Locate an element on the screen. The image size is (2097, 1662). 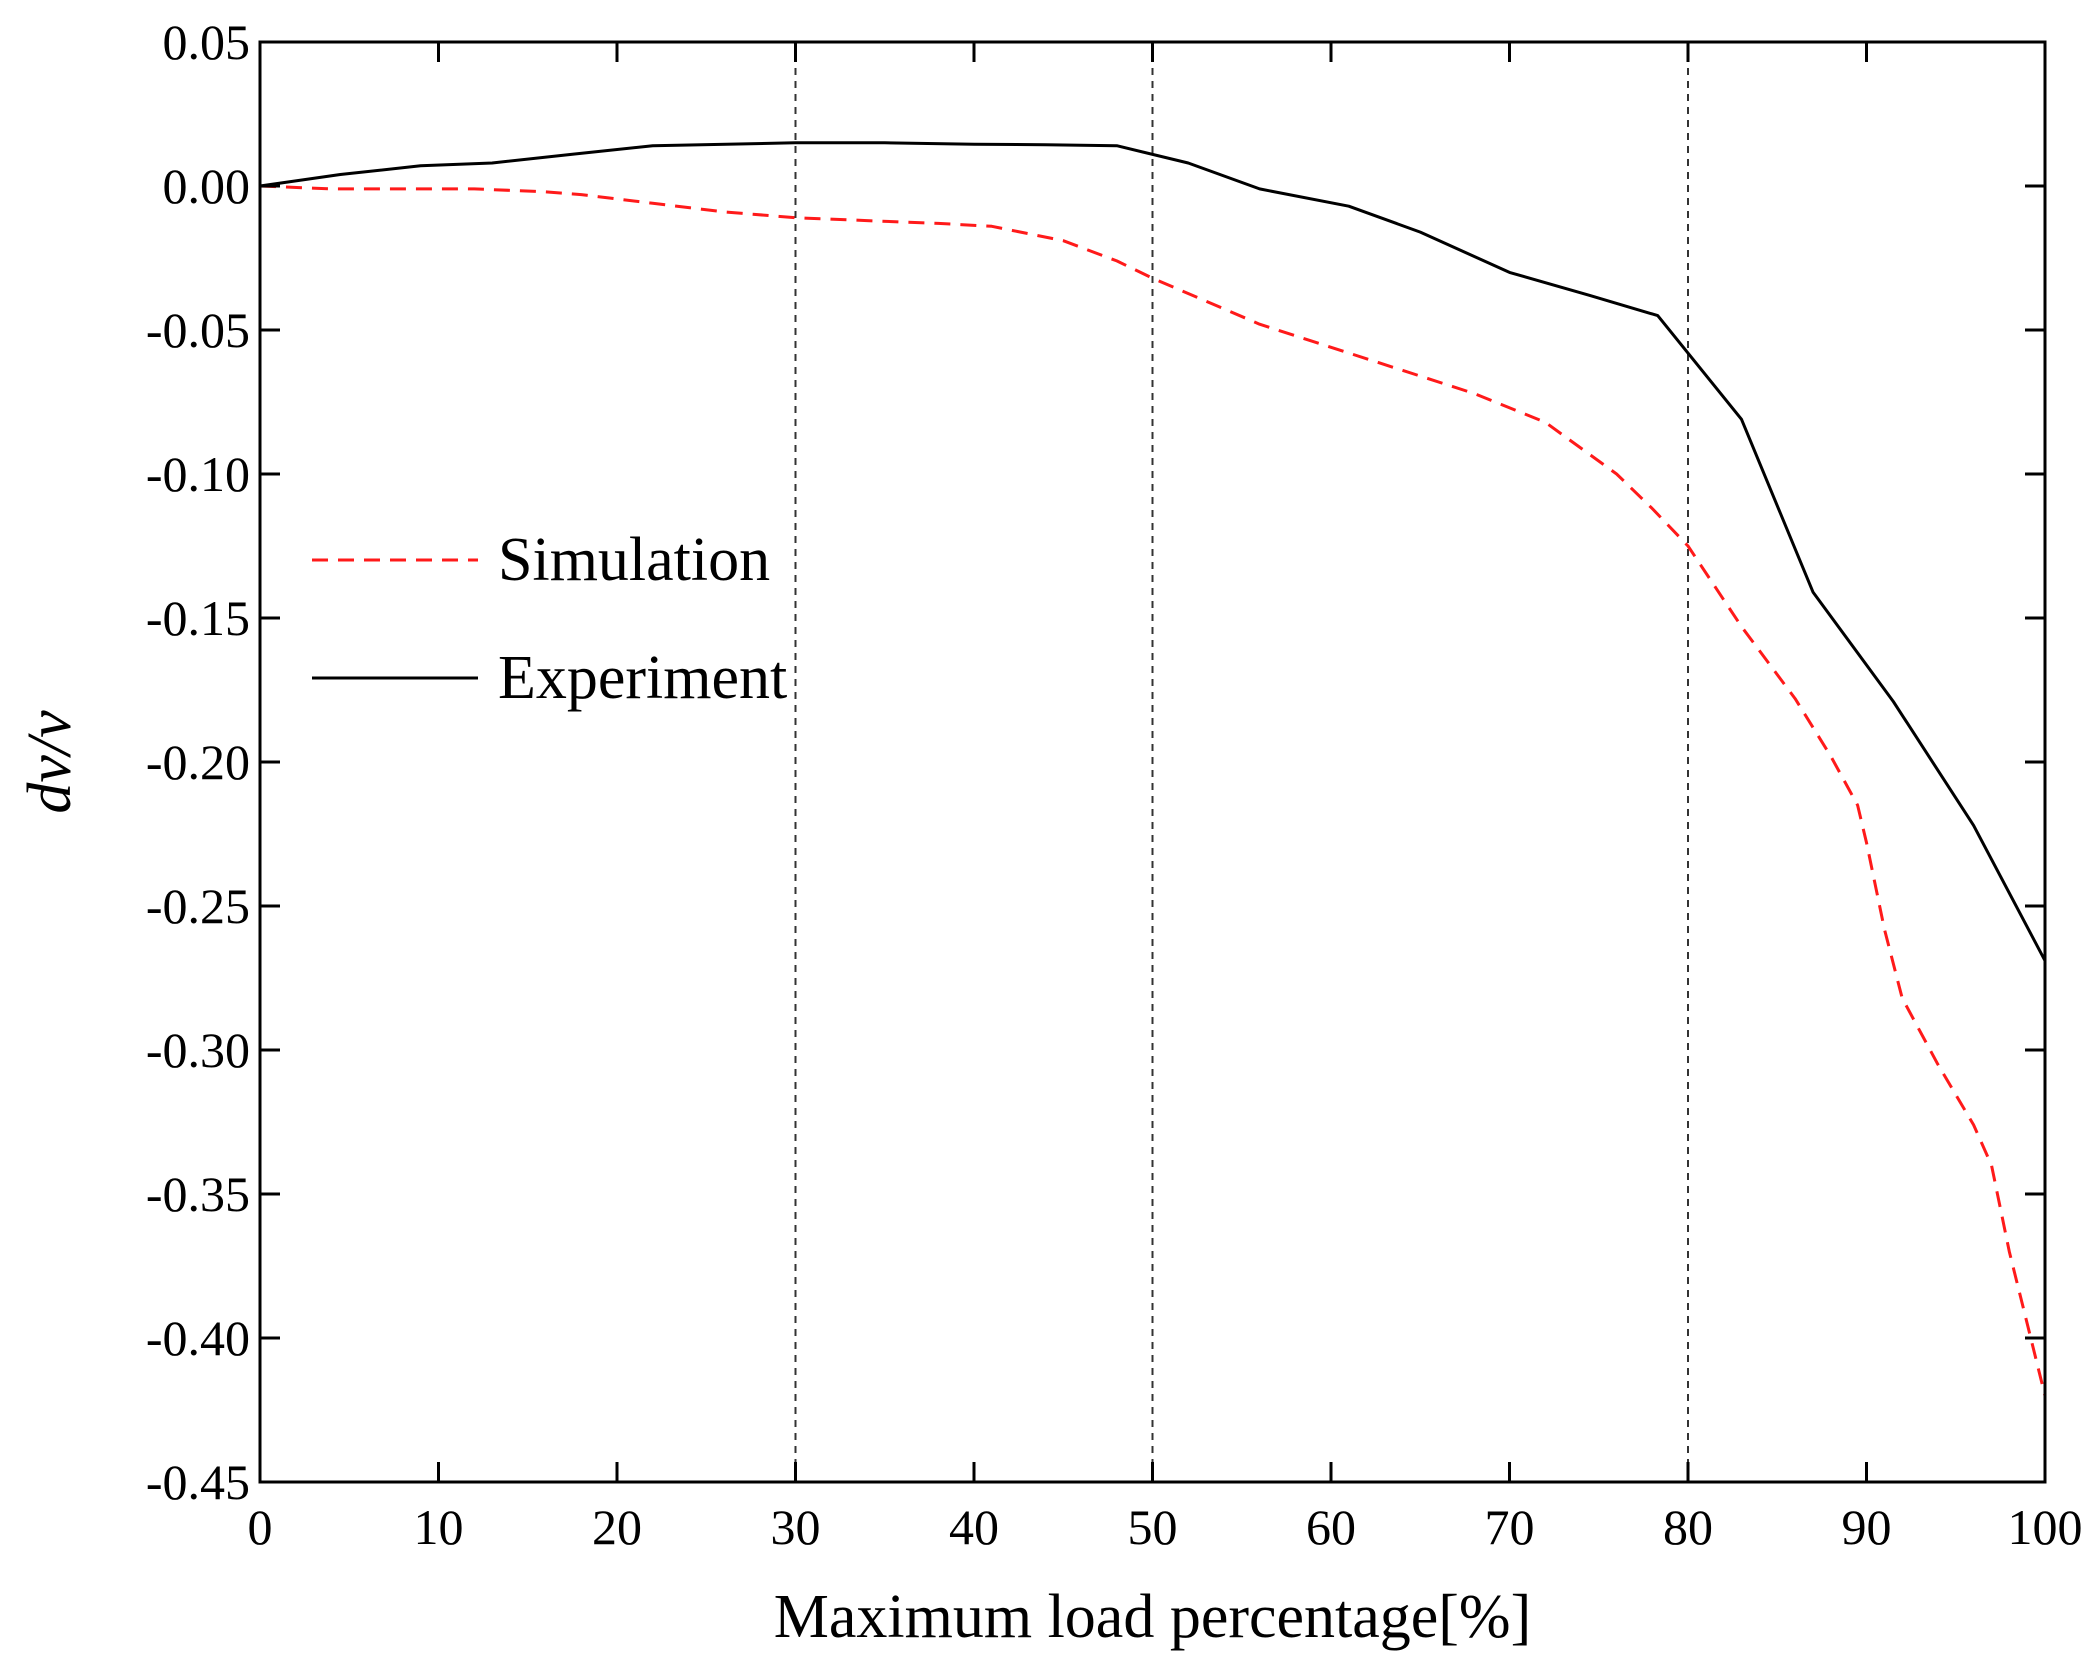
y-tick-label: -0.05 is located at coordinates (198, 330).